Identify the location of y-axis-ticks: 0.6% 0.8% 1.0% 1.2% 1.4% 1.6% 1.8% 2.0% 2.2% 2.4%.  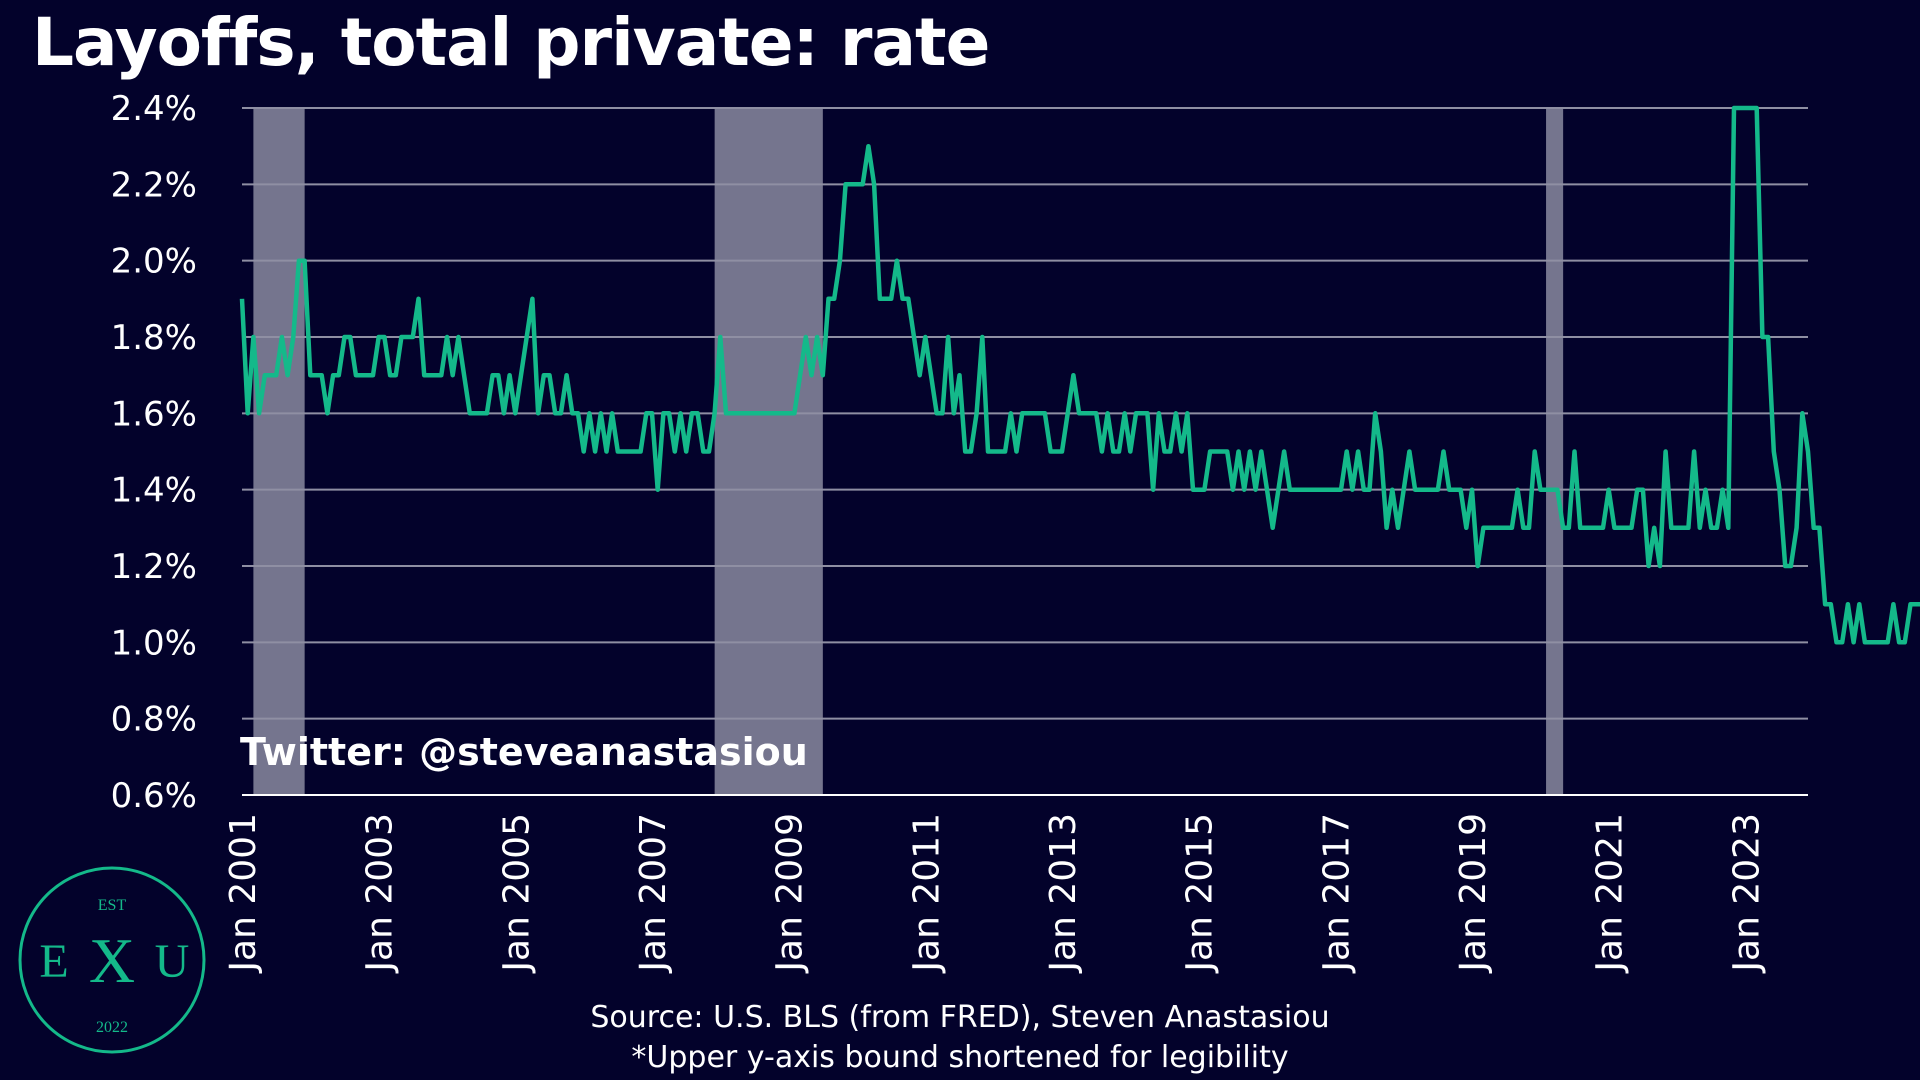
(154, 452).